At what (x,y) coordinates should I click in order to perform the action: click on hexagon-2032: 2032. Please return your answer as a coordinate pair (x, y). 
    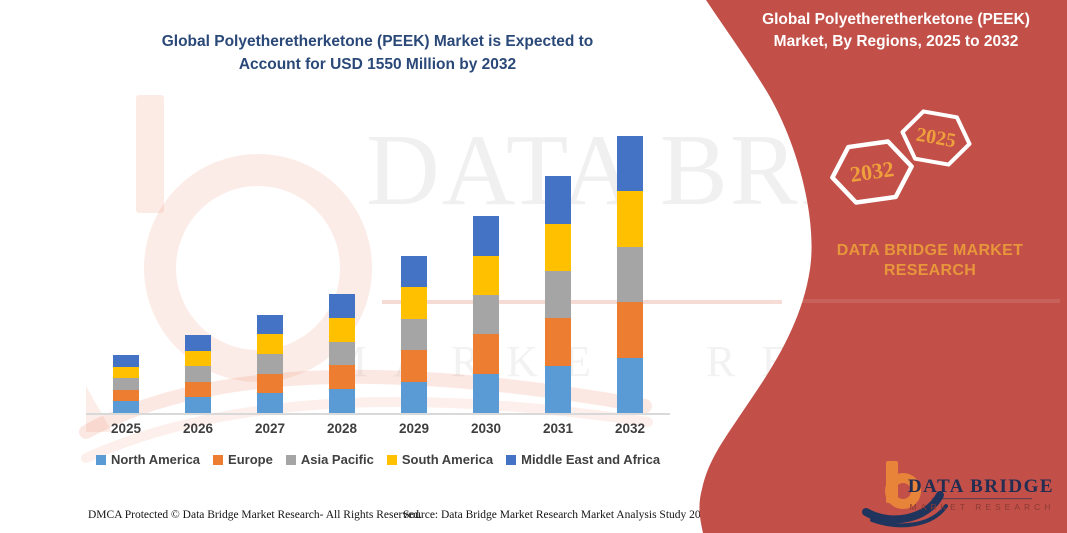
    Looking at the image, I should click on (872, 172).